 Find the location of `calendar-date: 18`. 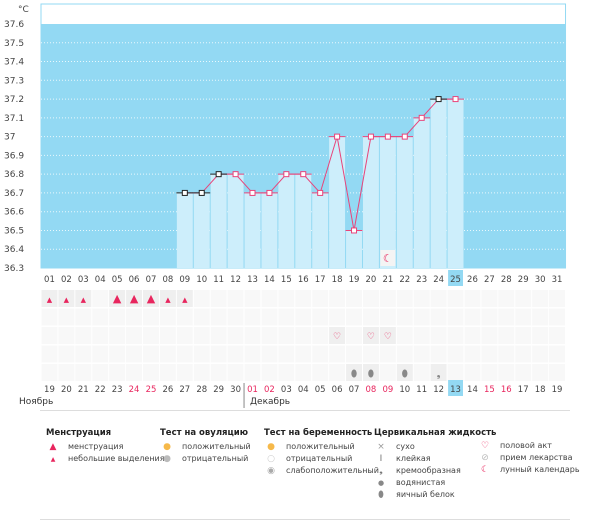

calendar-date: 18 is located at coordinates (540, 390).